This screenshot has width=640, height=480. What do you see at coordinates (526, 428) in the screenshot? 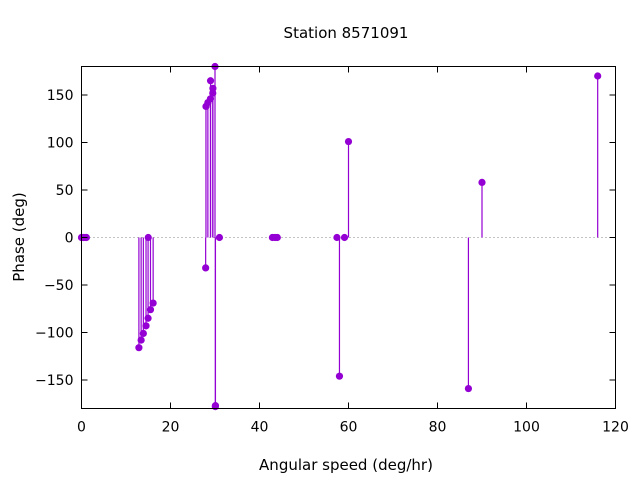
I see `x-tick-label: 100` at bounding box center [526, 428].